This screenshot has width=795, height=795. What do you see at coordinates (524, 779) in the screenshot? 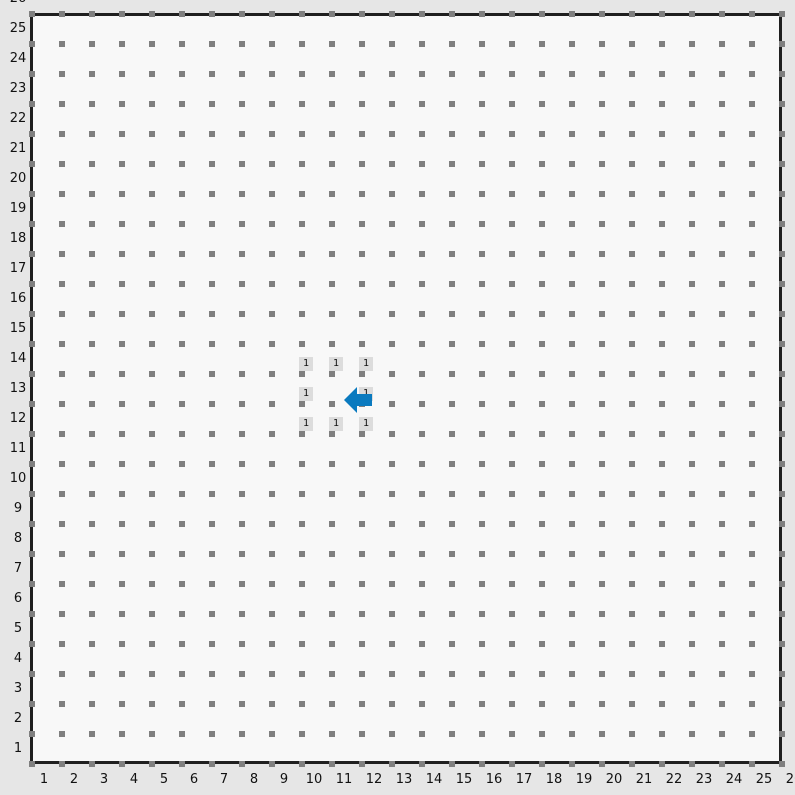
I see `x-axis-label: 17` at bounding box center [524, 779].